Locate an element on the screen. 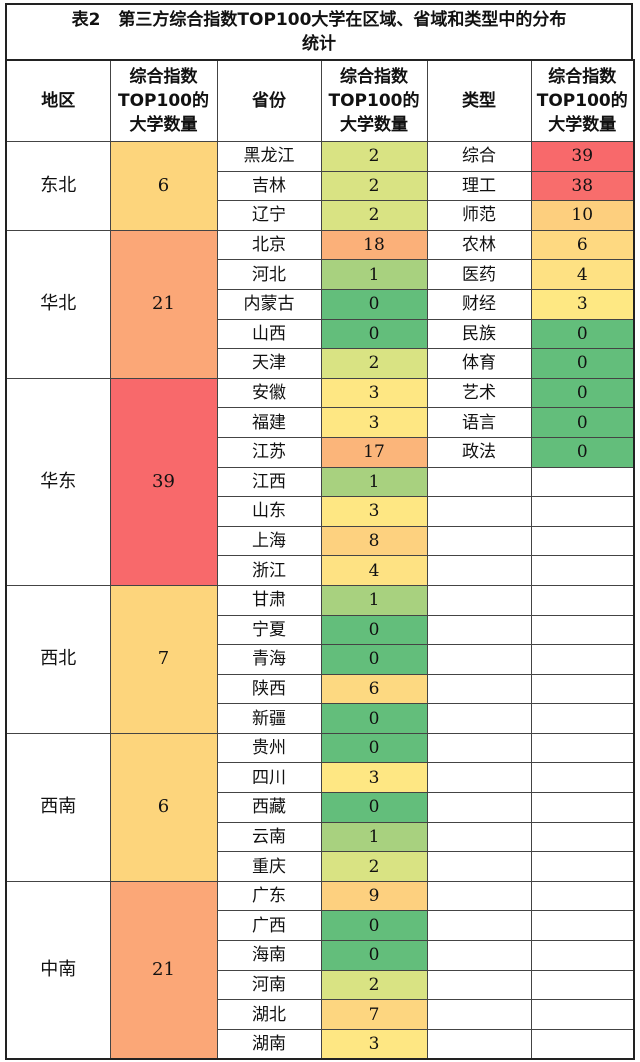 This screenshot has height=1062, width=640. province-name-cell: 内蒙古 is located at coordinates (269, 304).